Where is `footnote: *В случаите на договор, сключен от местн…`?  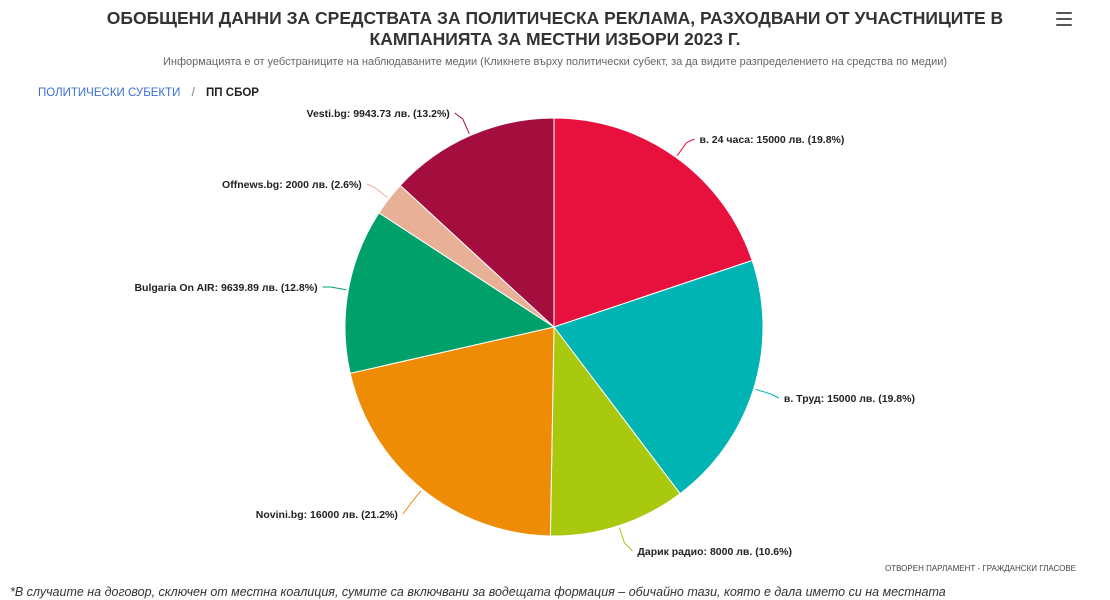 footnote: *В случаите на договор, сключен от местн… is located at coordinates (478, 592).